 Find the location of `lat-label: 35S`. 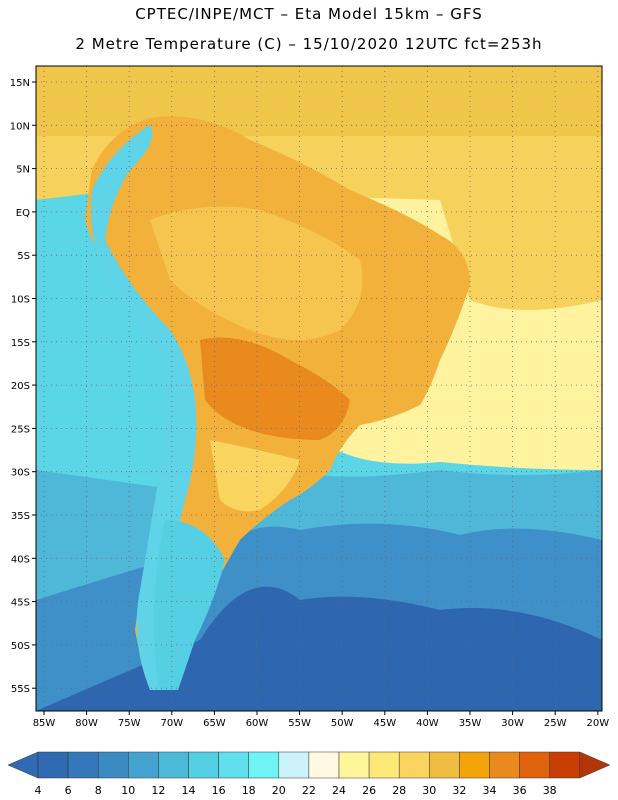

lat-label: 35S is located at coordinates (20, 516).